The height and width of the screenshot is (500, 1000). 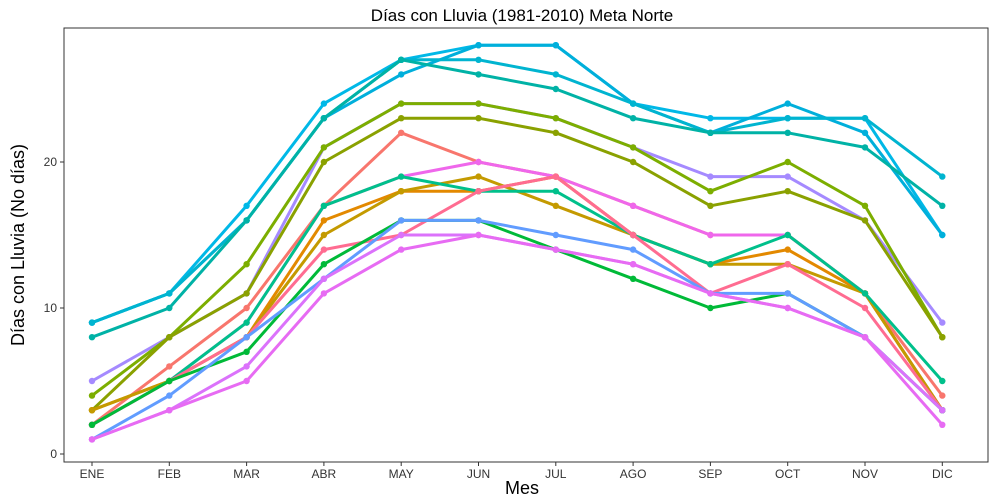 What do you see at coordinates (478, 474) in the screenshot?
I see `x-tick-label: JUN` at bounding box center [478, 474].